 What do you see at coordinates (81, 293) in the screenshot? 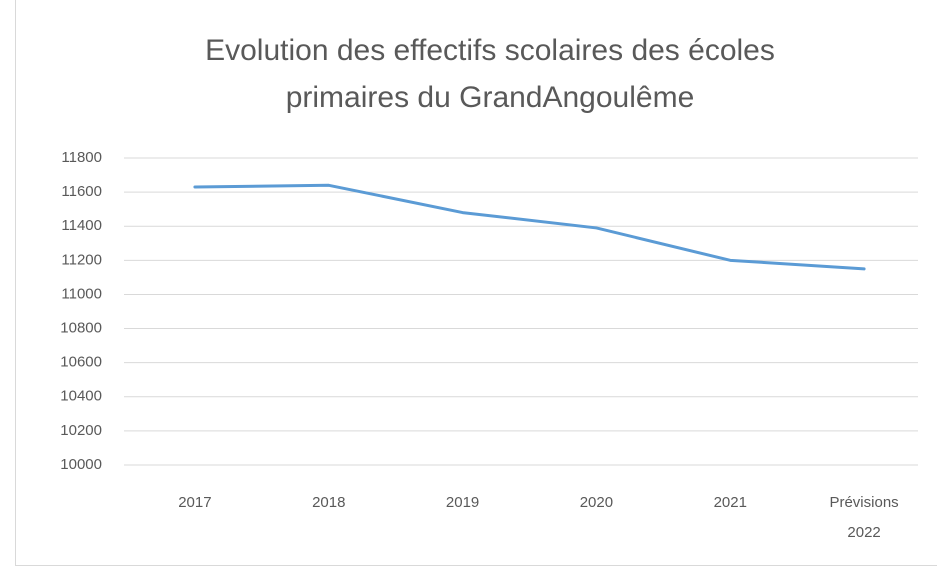
I see `y-tick-label: 11000` at bounding box center [81, 293].